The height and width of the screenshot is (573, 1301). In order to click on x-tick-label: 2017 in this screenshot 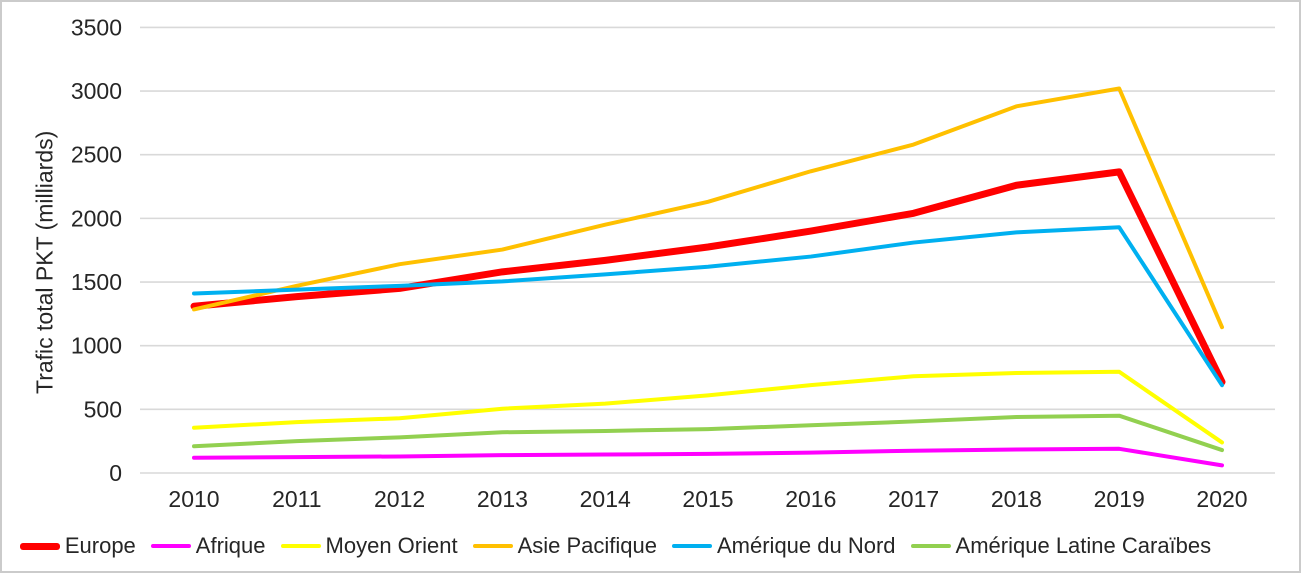, I will do `click(913, 499)`.